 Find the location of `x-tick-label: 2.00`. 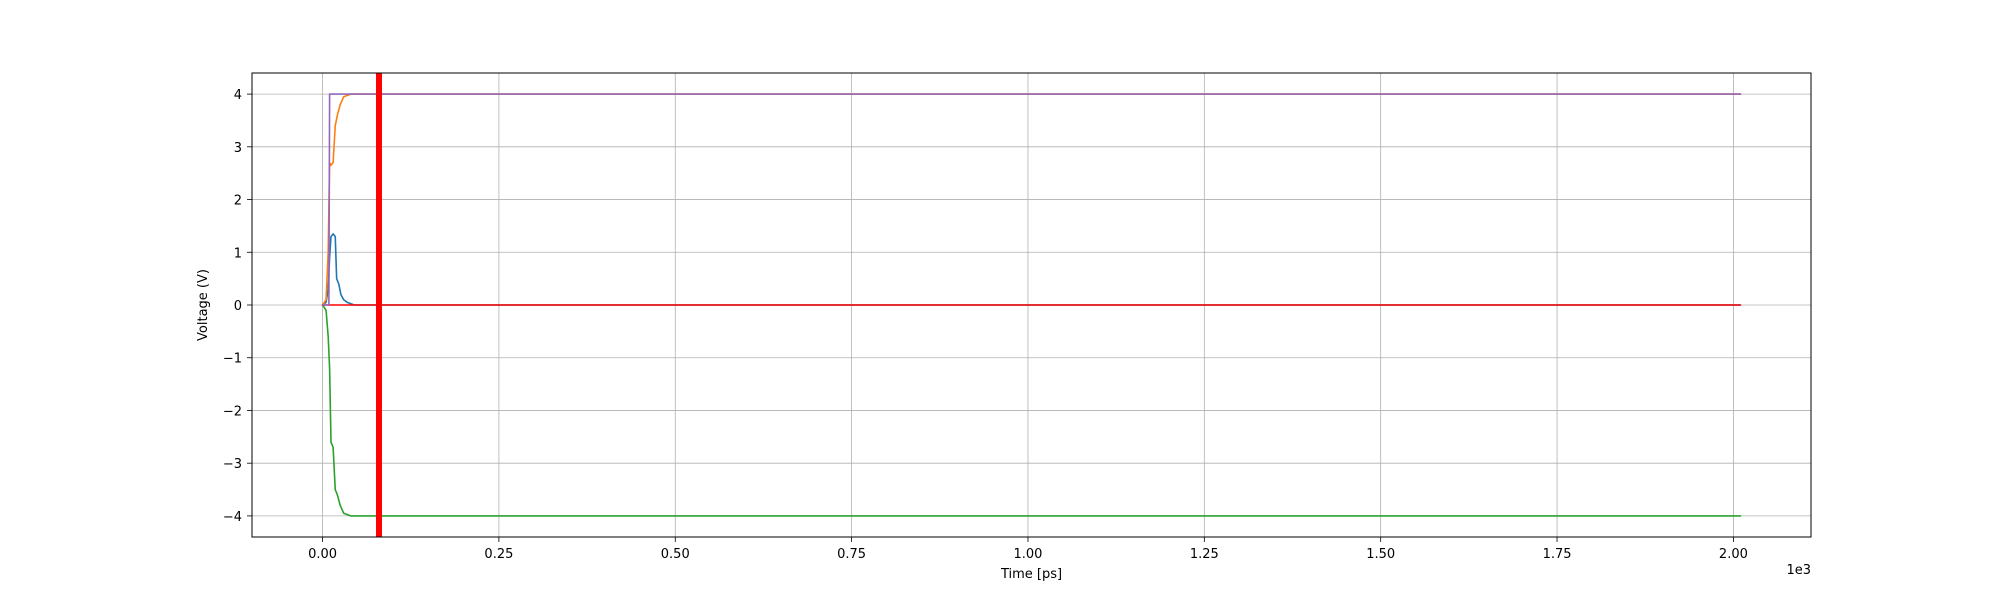

x-tick-label: 2.00 is located at coordinates (1733, 554).